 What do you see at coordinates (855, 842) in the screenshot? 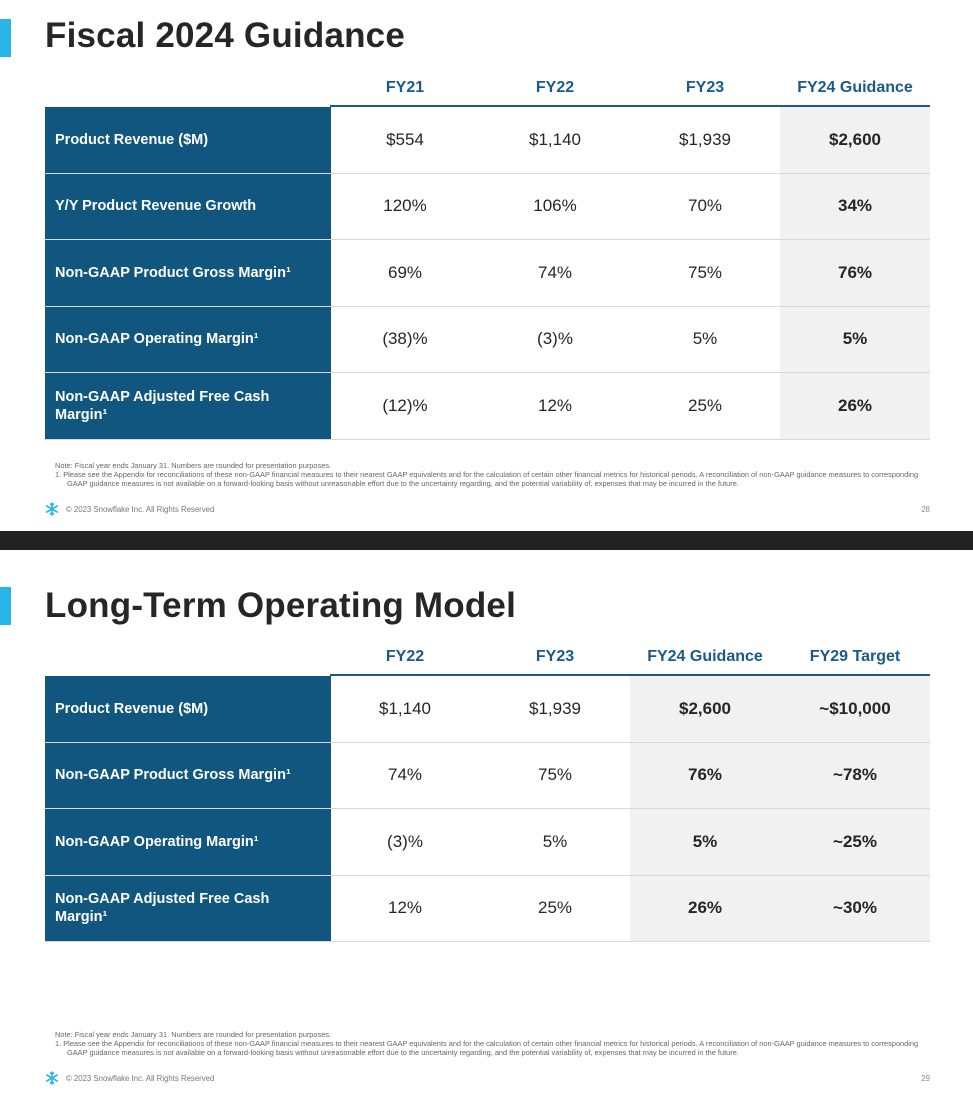
I see `table-cell-target: ~25%` at bounding box center [855, 842].